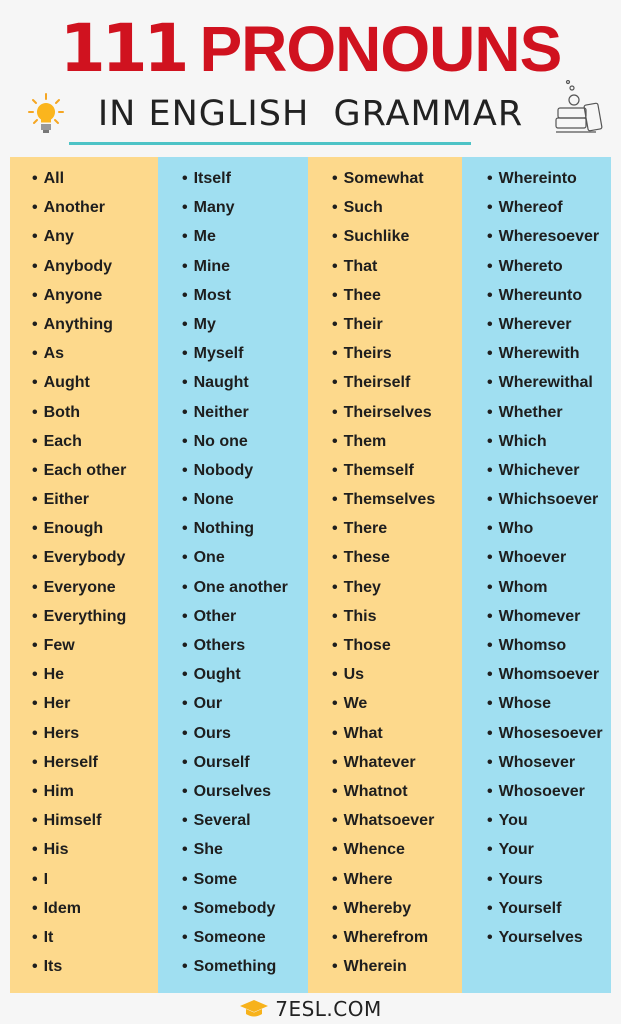 This screenshot has height=1024, width=621. I want to click on pronoun-item: Another, so click(95, 211).